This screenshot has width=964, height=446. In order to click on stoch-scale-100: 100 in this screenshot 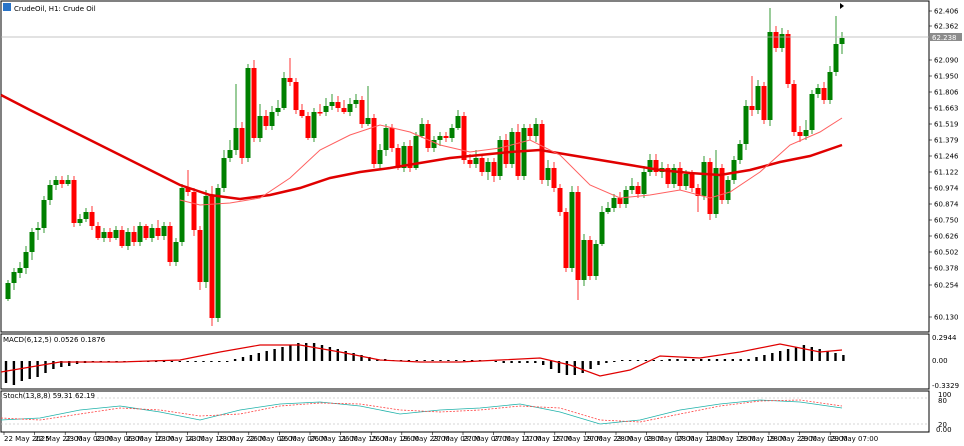, I will do `click(944, 395)`.